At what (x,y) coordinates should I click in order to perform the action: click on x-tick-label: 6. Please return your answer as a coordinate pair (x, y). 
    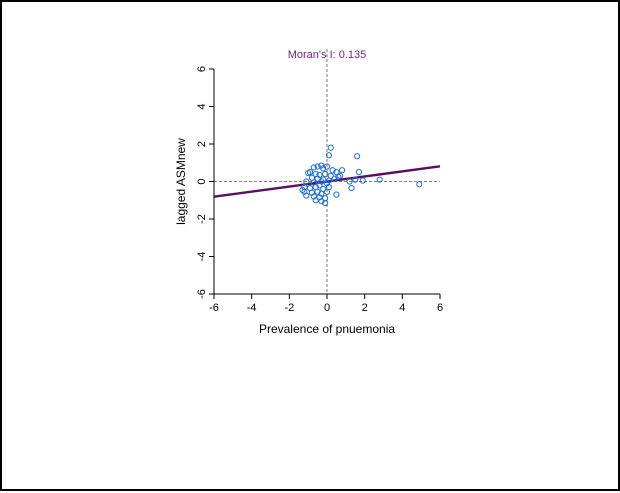
    Looking at the image, I should click on (440, 308).